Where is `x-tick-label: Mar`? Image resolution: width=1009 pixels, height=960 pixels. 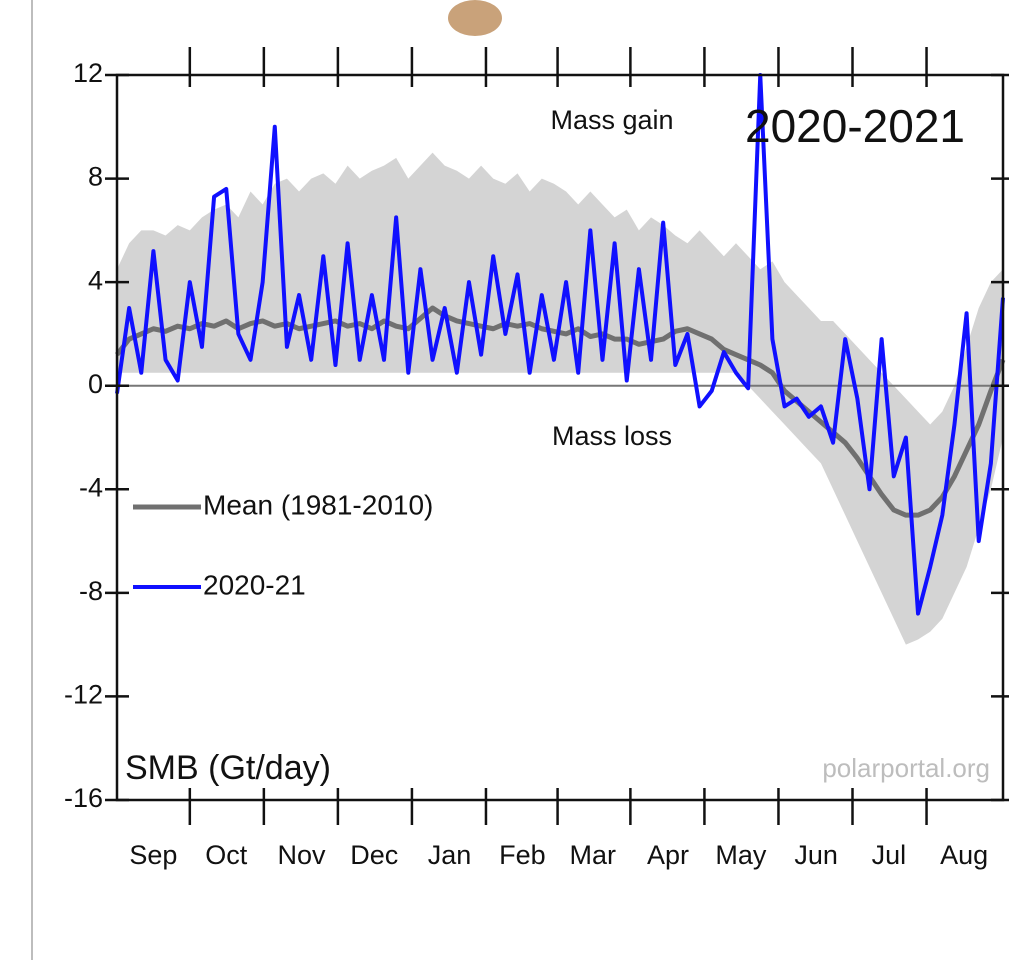 x-tick-label: Mar is located at coordinates (593, 855).